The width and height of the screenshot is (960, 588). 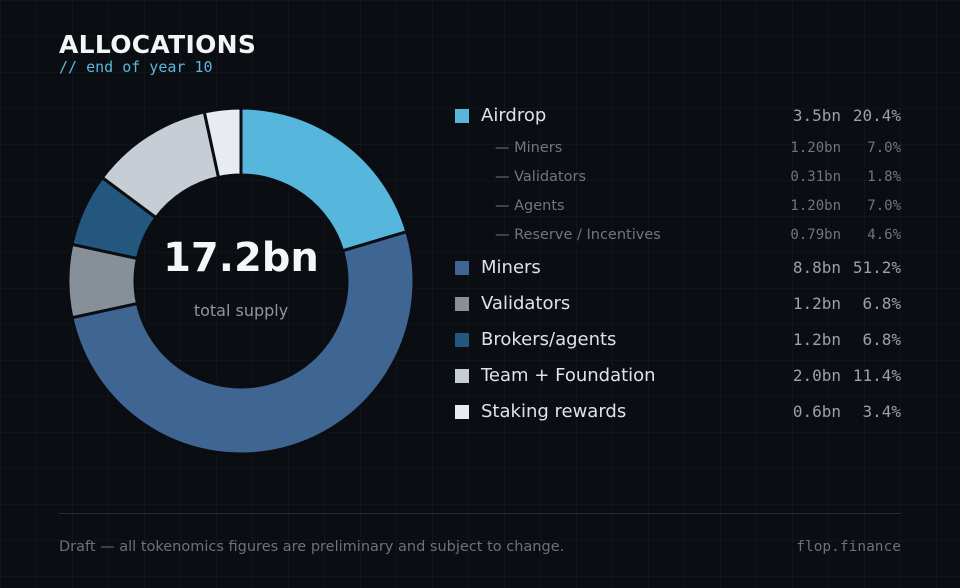 What do you see at coordinates (678, 340) in the screenshot?
I see `legend-item-brokers-agents: Brokers/agents 1.2bn 6.8%` at bounding box center [678, 340].